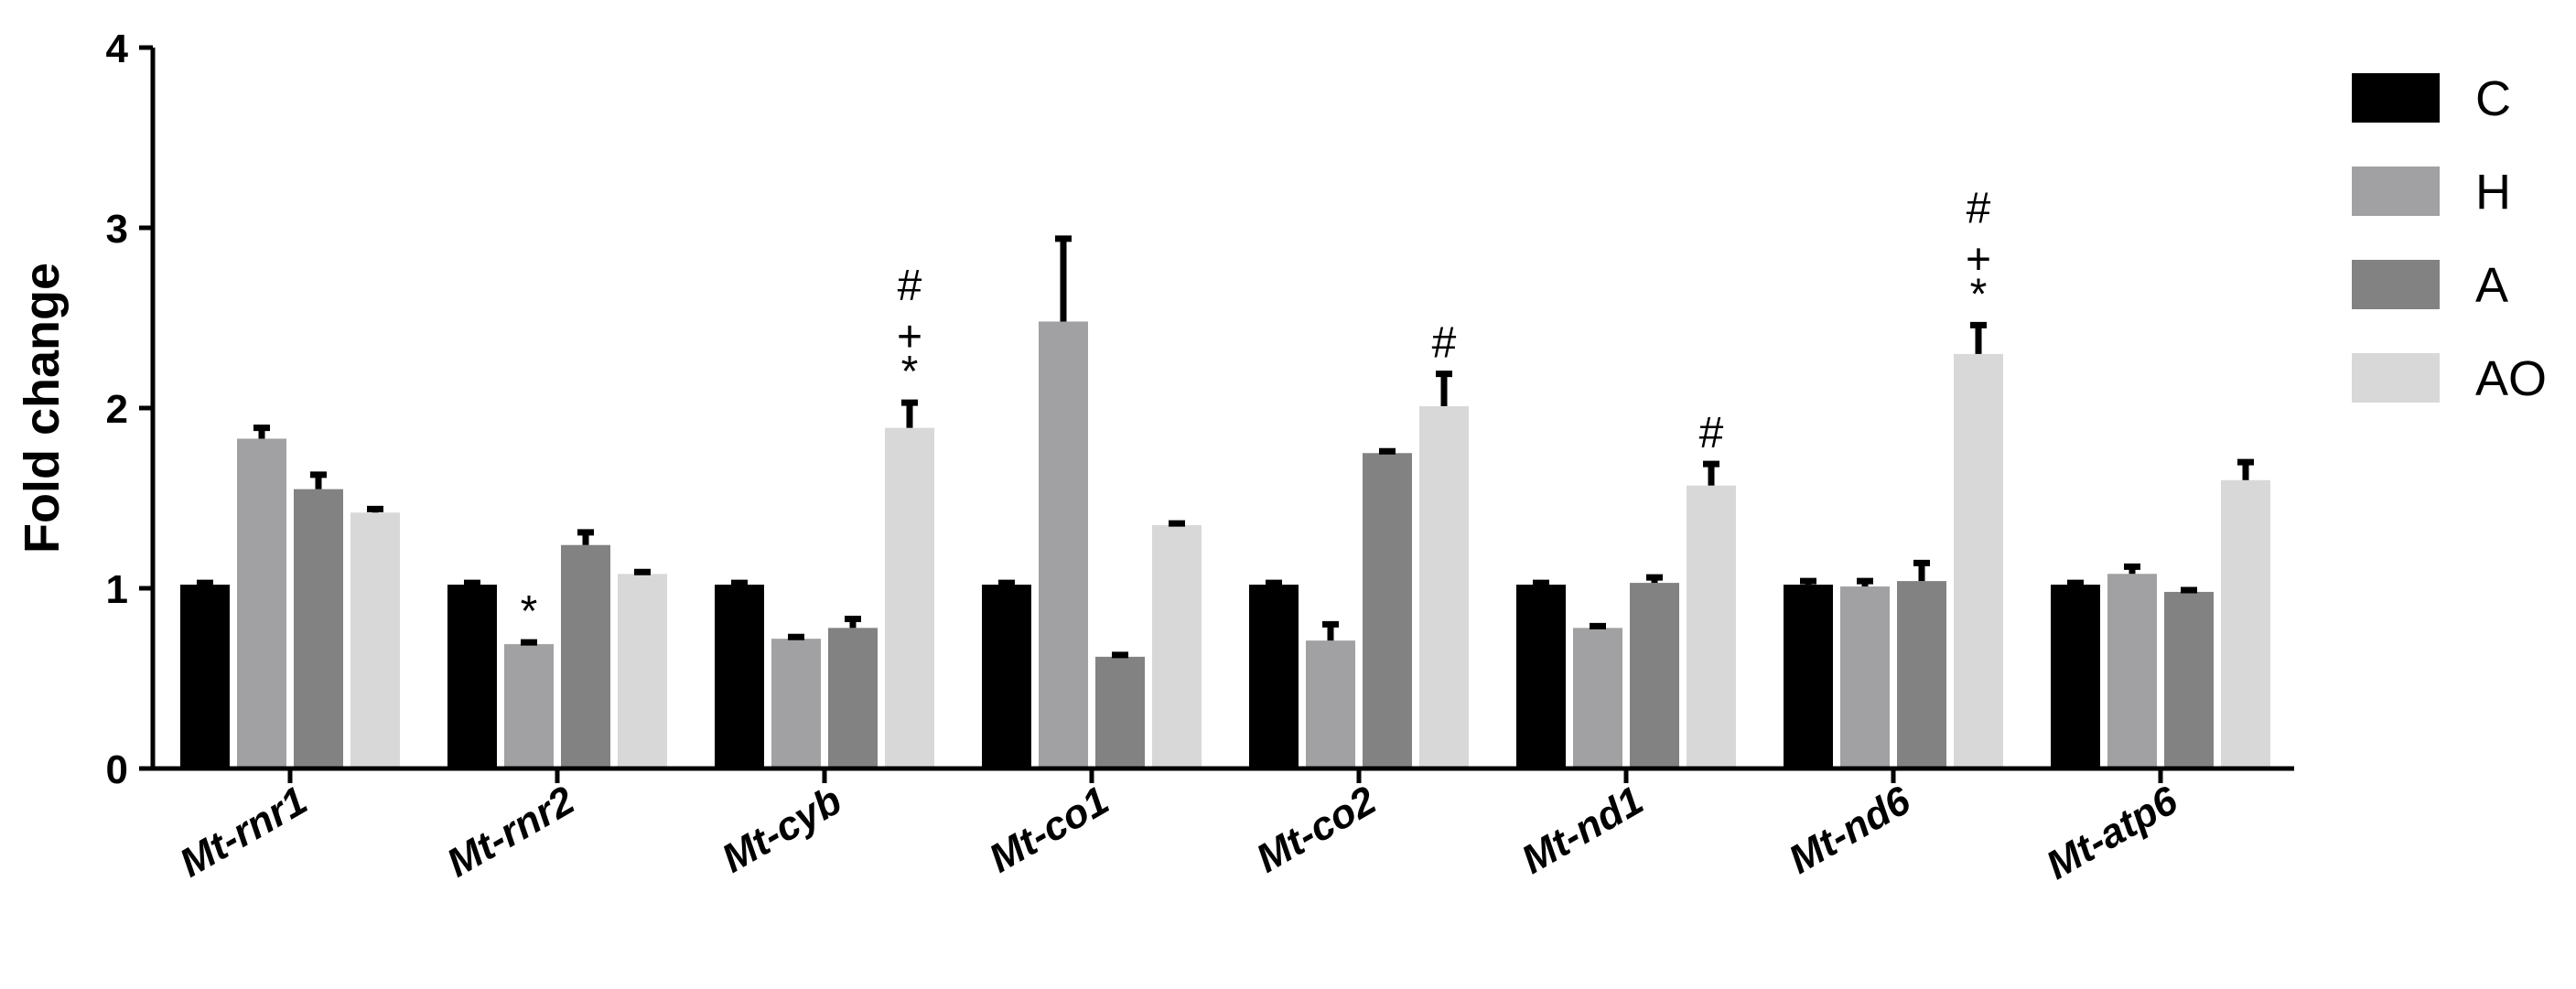 The width and height of the screenshot is (2576, 989). I want to click on bar-mt-cyb-ao, so click(909, 598).